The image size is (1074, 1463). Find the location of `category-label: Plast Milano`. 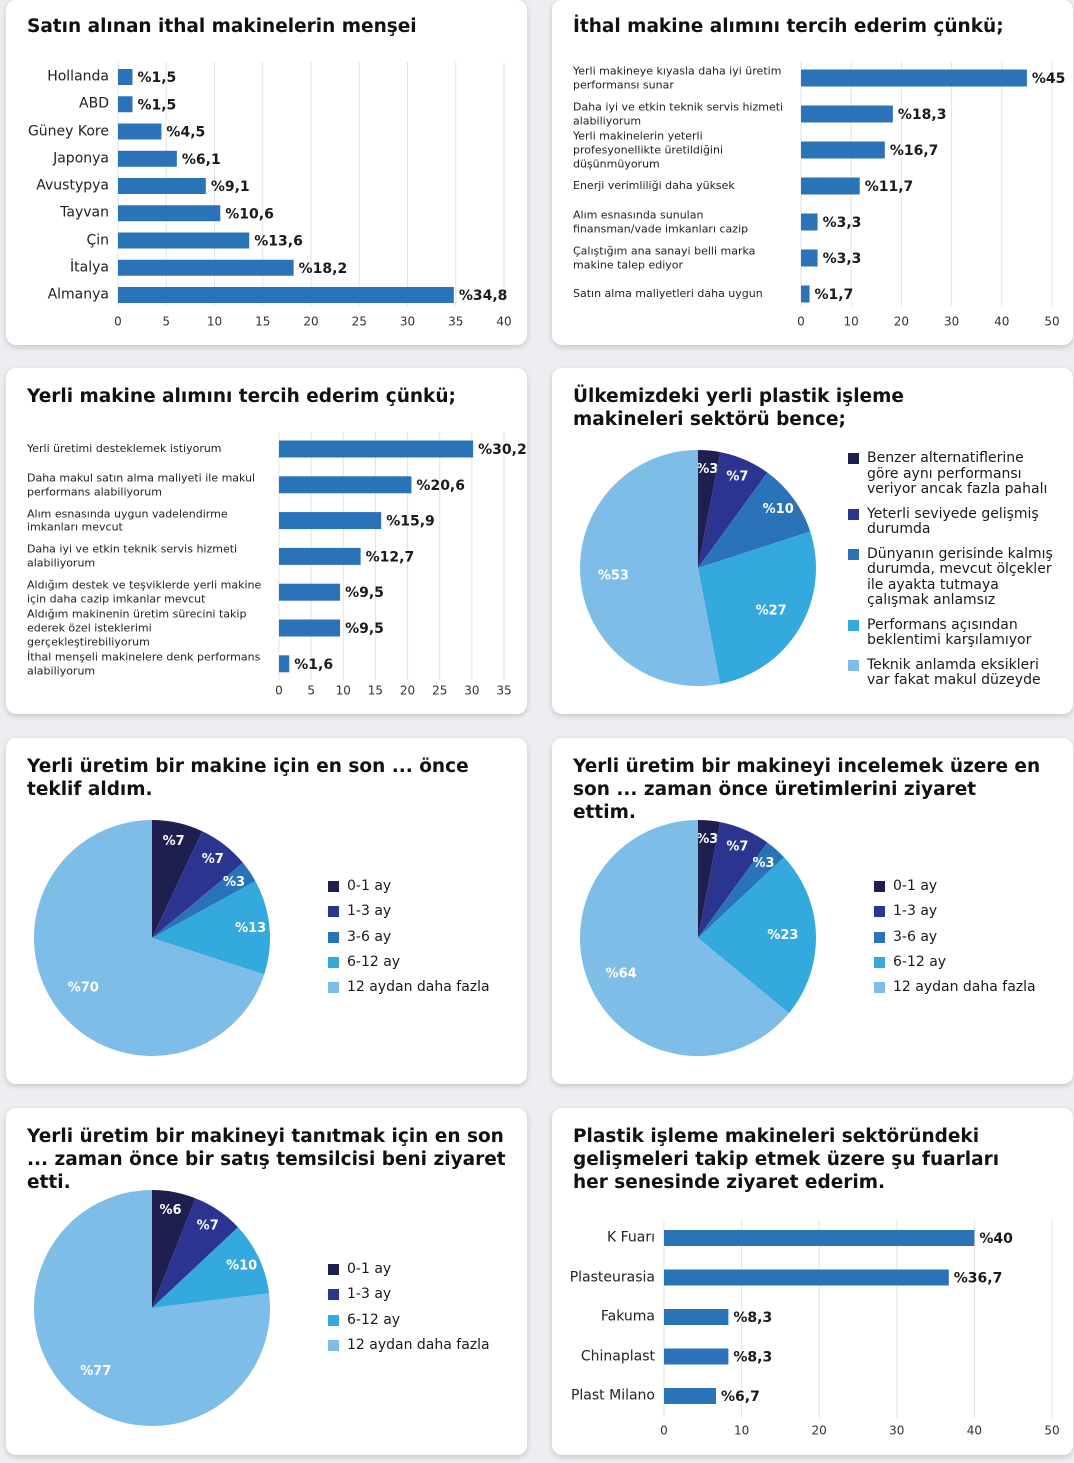

category-label: Plast Milano is located at coordinates (612, 1395).